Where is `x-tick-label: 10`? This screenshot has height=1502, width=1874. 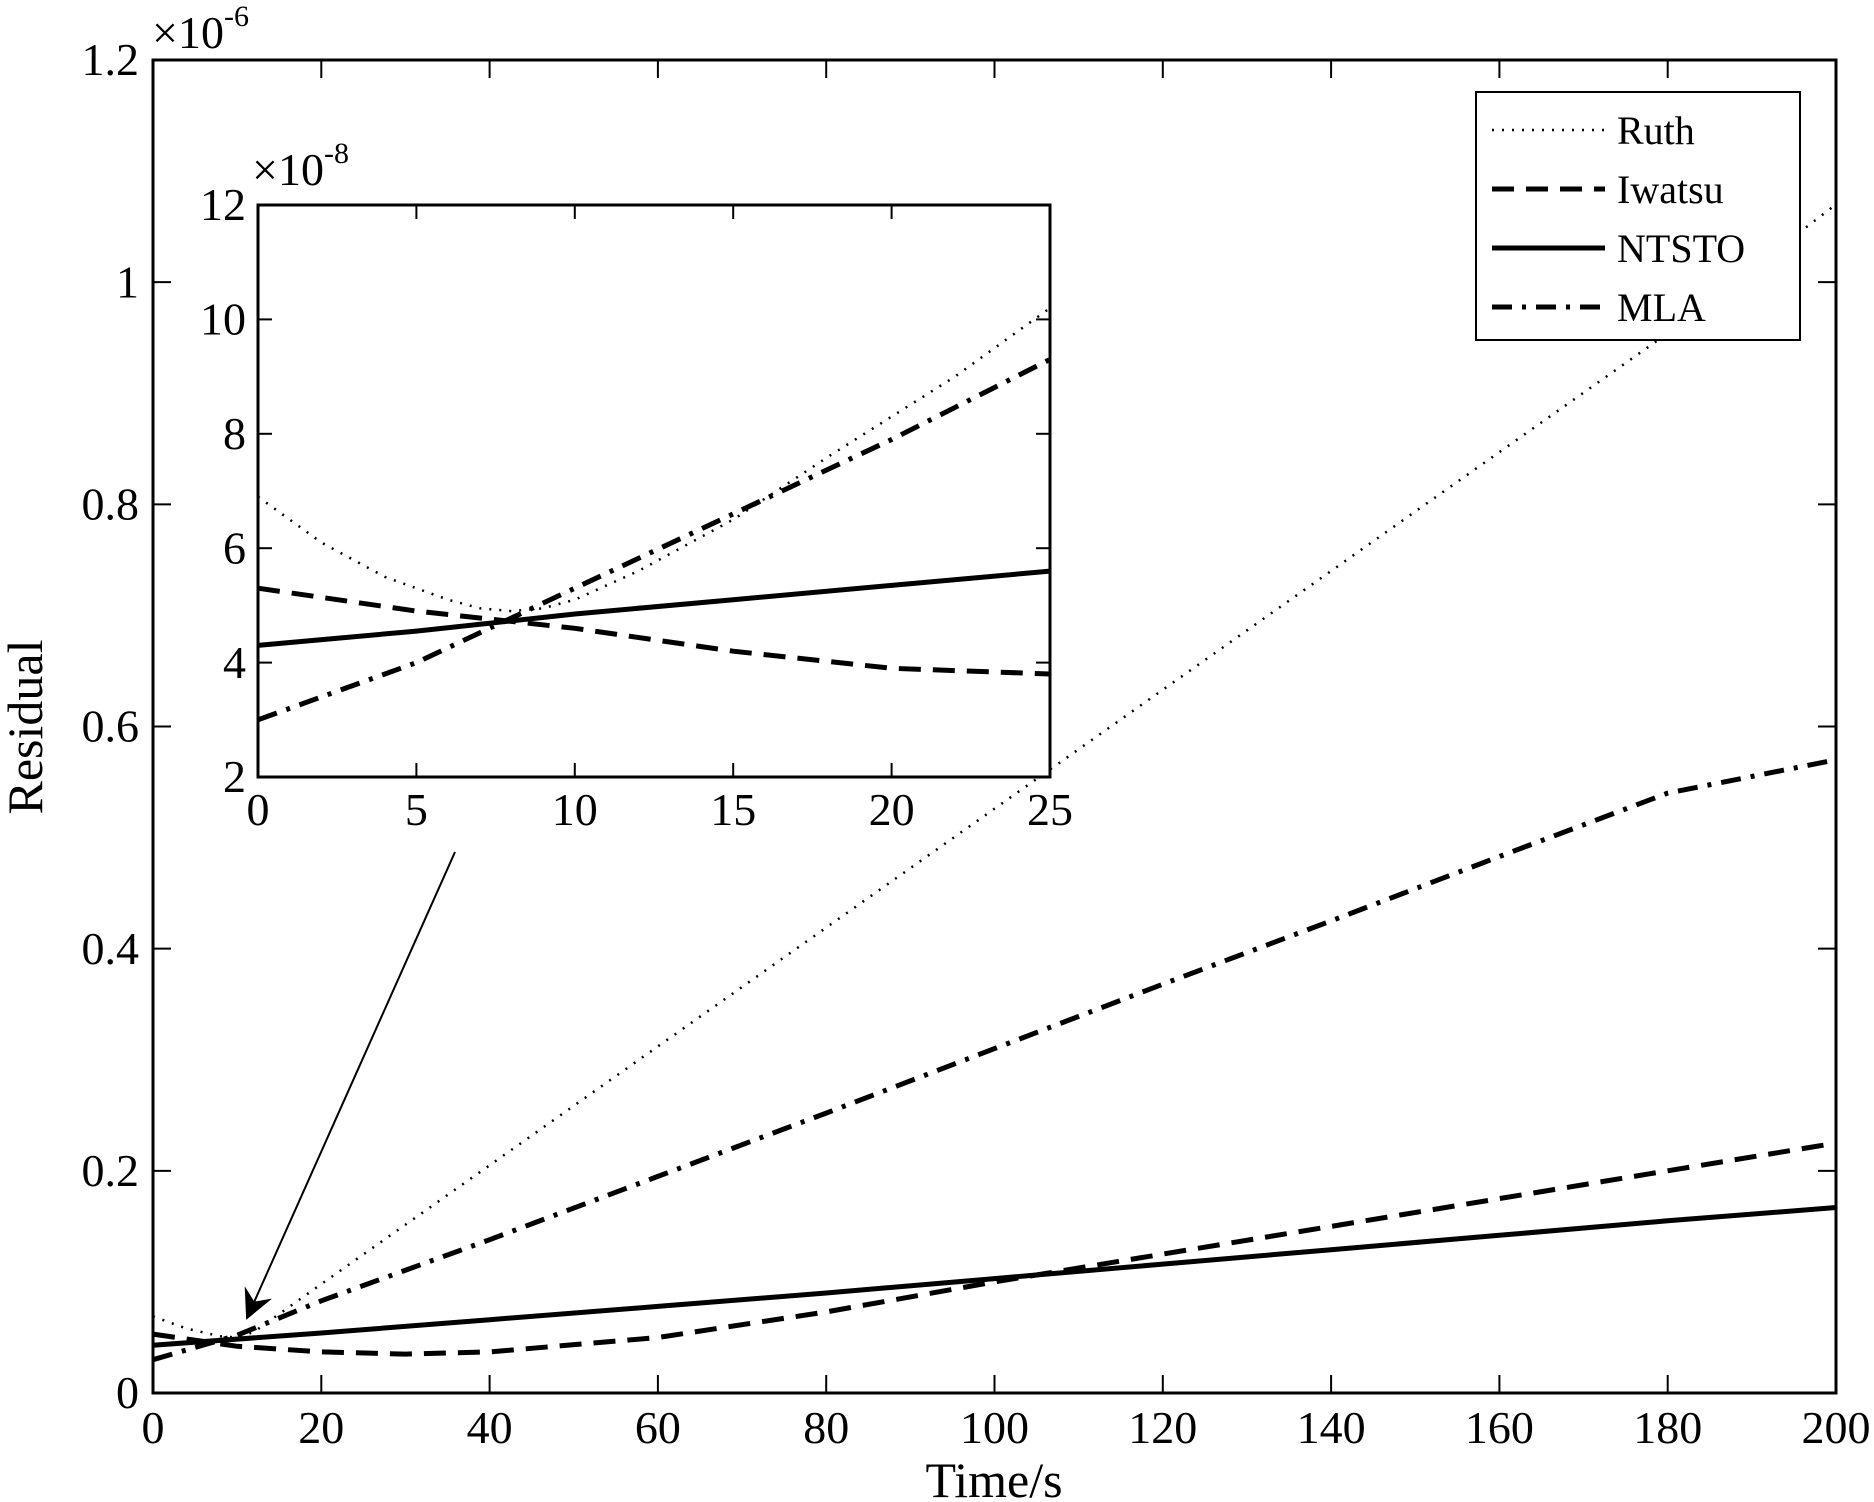
x-tick-label: 10 is located at coordinates (575, 809).